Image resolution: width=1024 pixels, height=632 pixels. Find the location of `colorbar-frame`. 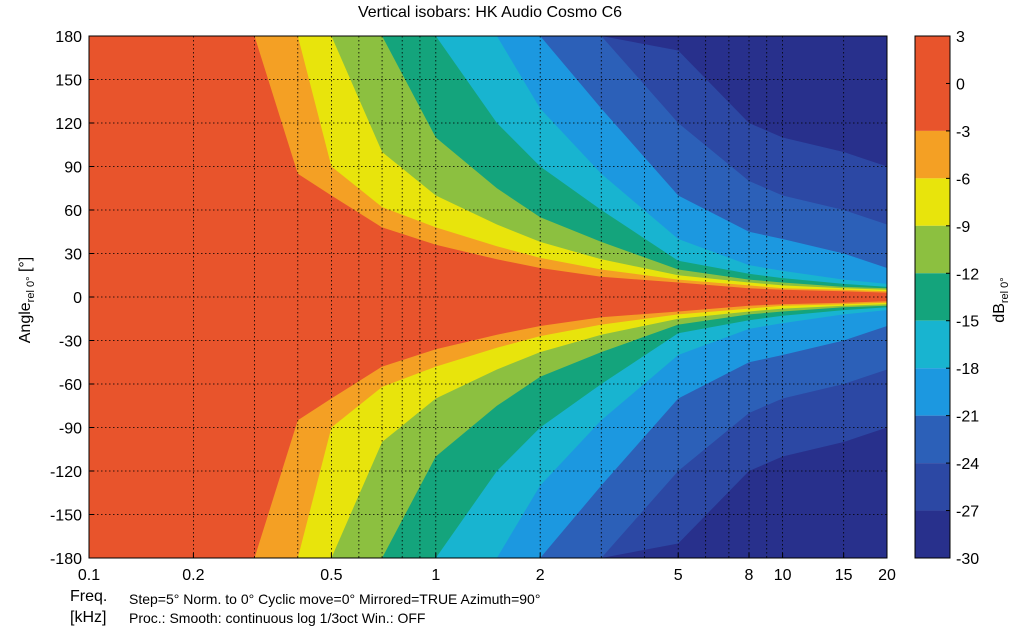

colorbar-frame is located at coordinates (932, 297).